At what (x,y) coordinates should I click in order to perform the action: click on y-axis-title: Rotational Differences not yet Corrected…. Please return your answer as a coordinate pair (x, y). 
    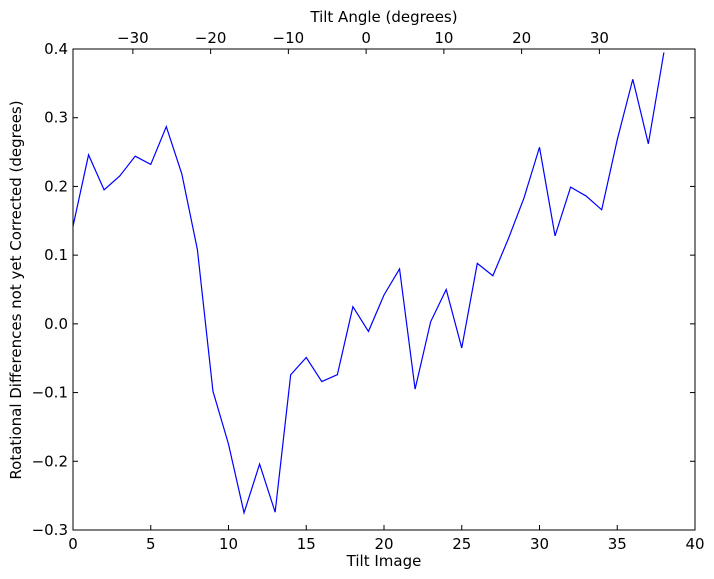
    Looking at the image, I should click on (16, 289).